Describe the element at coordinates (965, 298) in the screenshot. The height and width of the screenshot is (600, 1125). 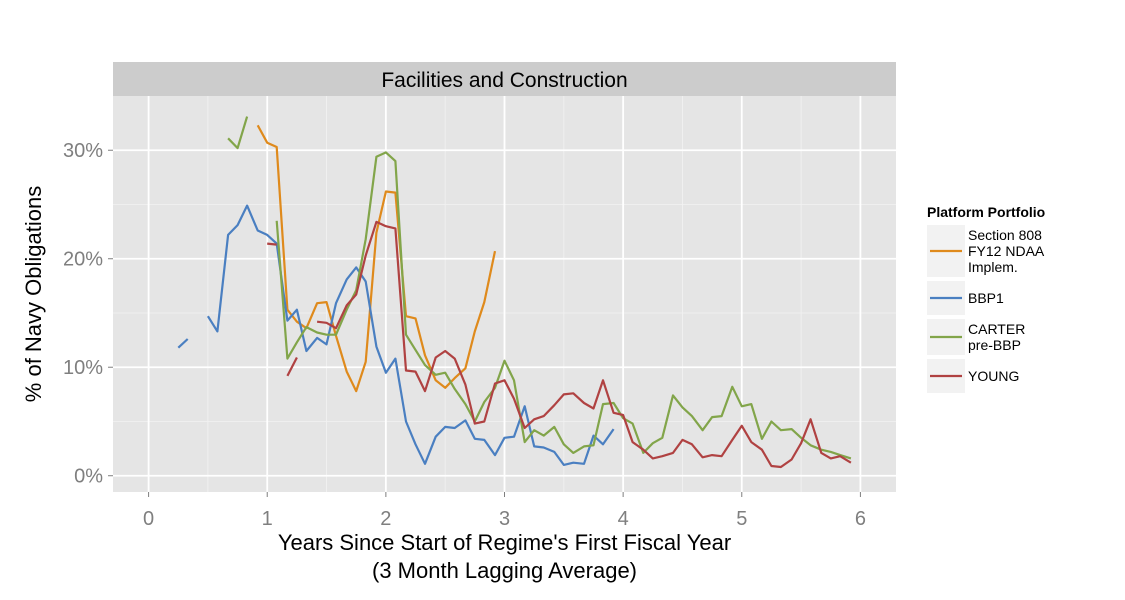
I see `legend-item: BBP1` at that location.